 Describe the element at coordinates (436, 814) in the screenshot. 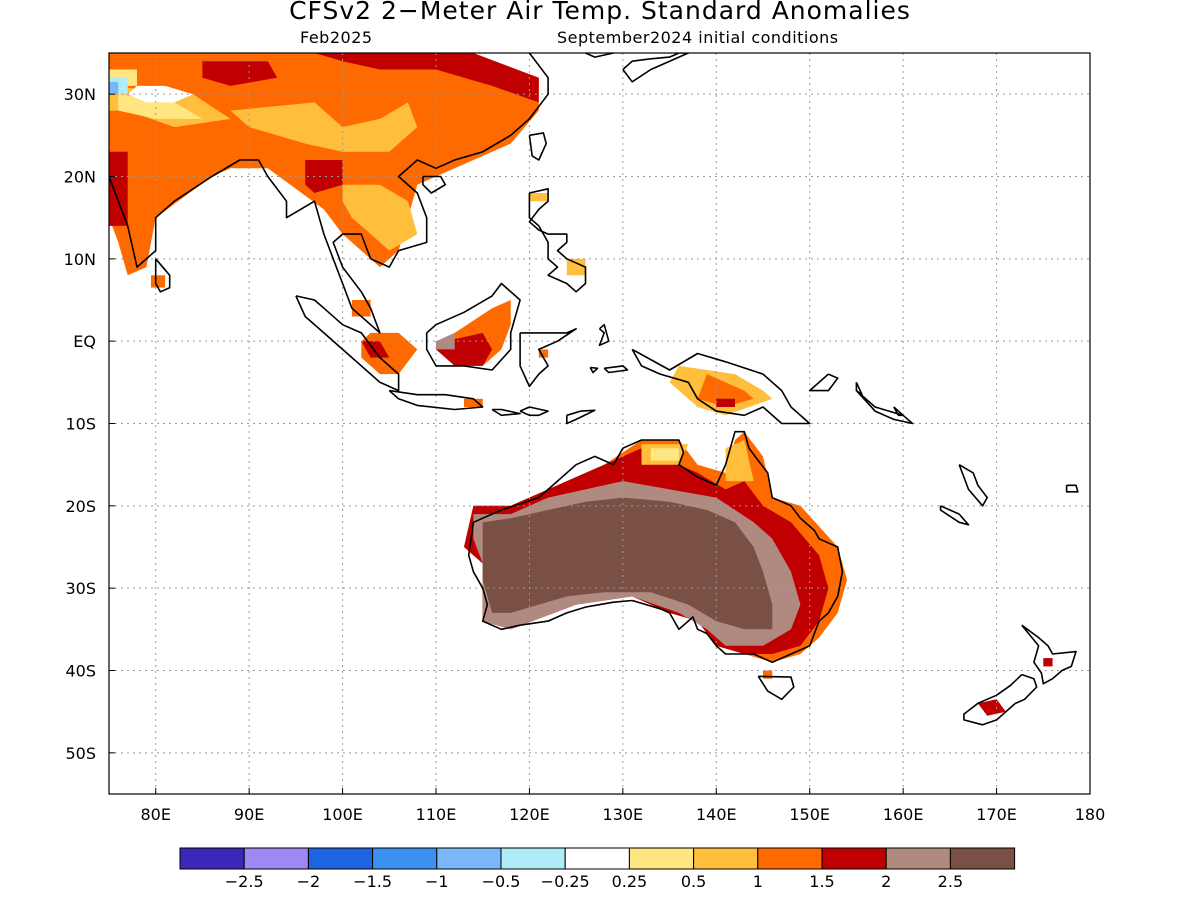

I see `lon-label: 110E` at that location.